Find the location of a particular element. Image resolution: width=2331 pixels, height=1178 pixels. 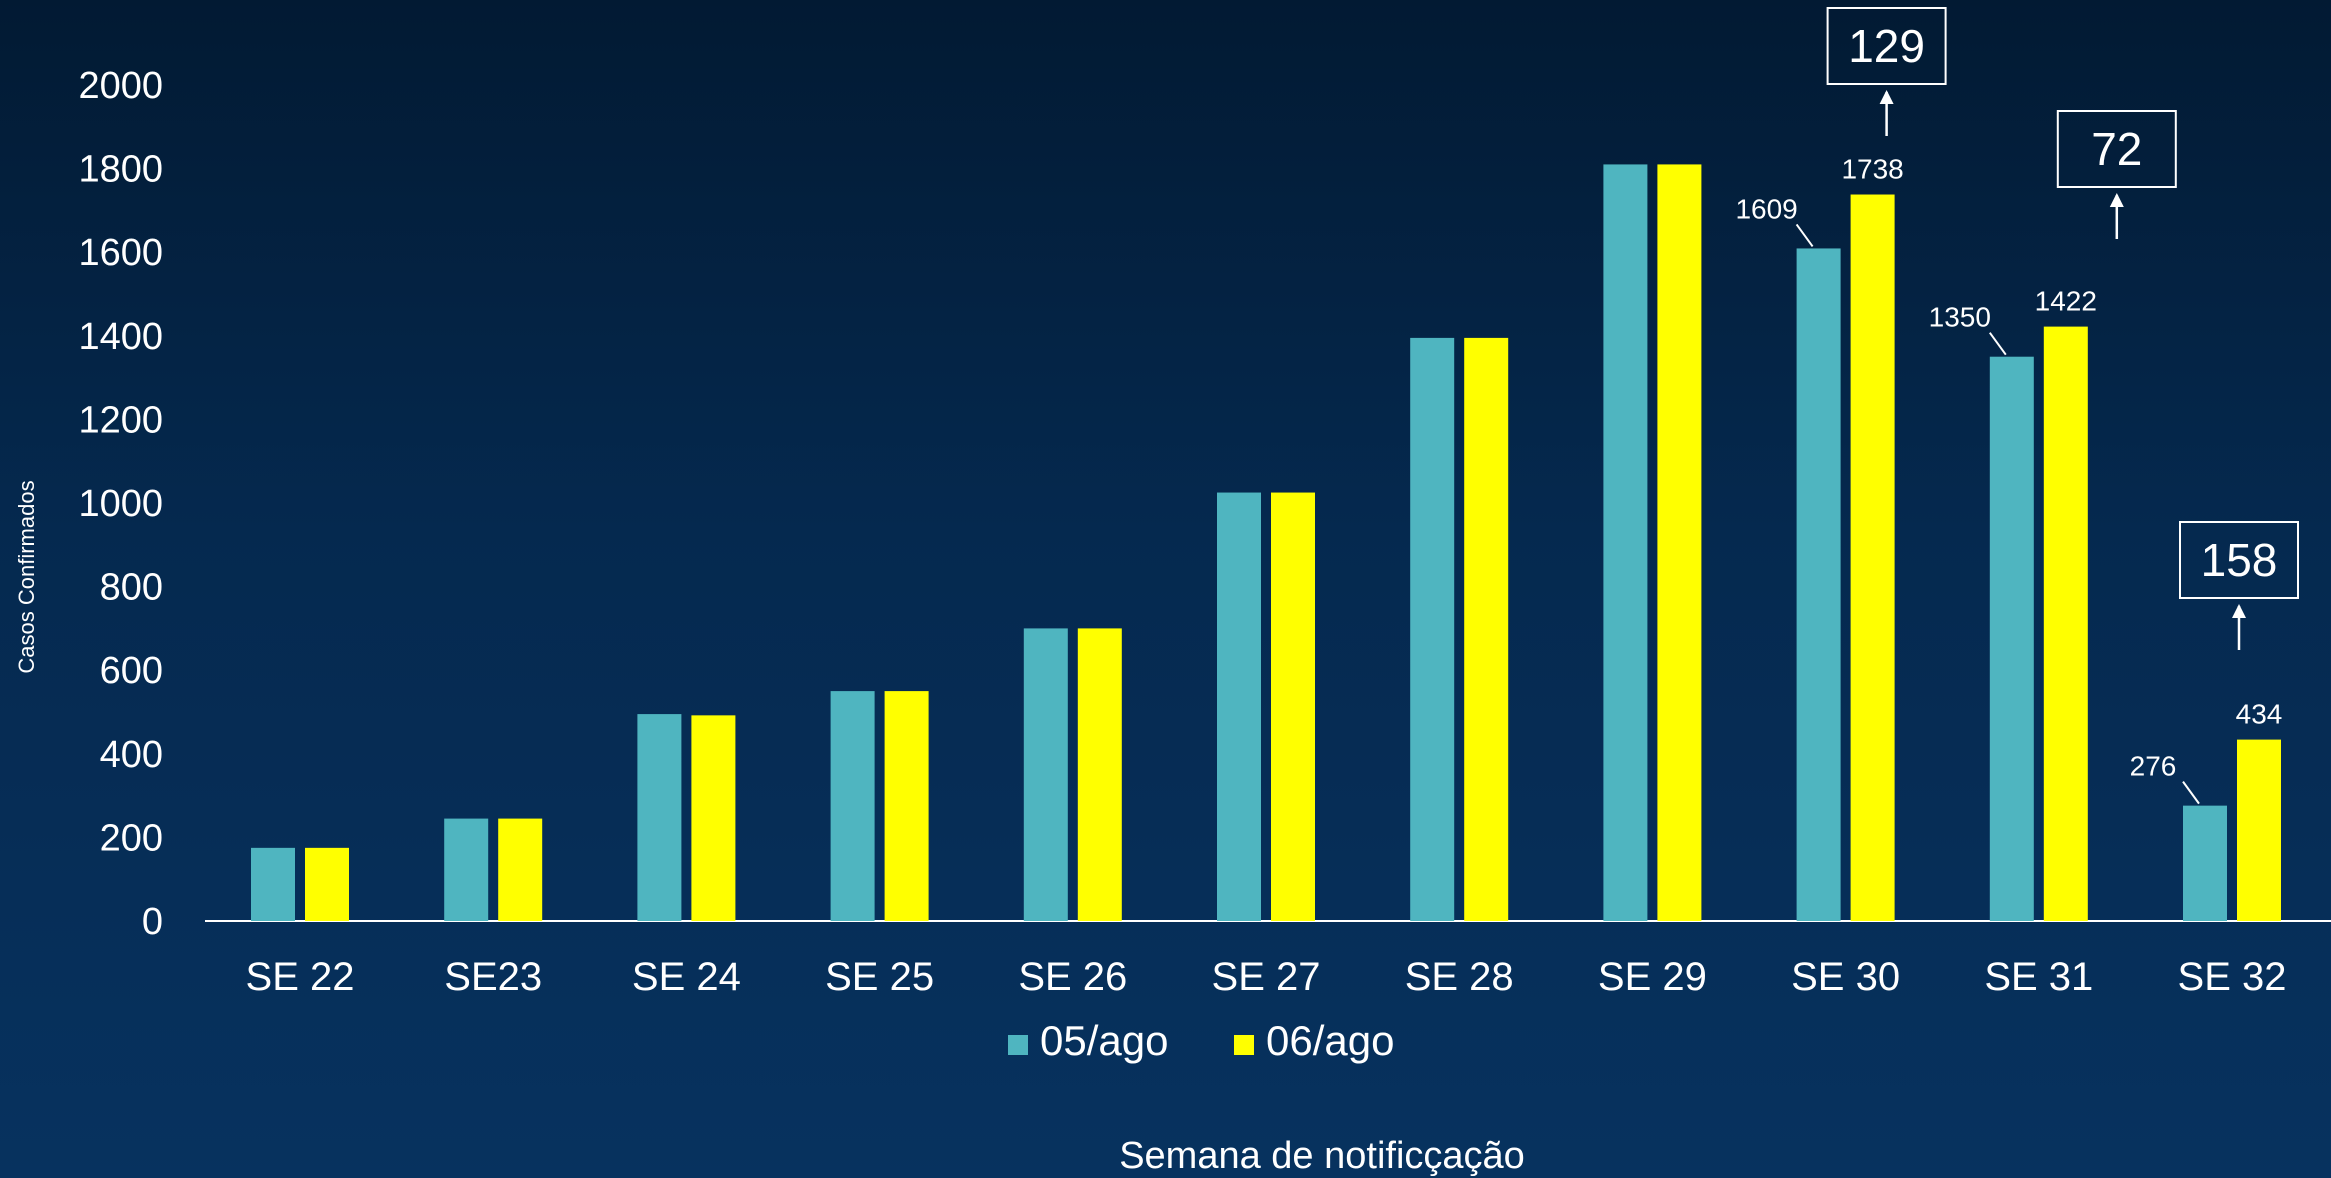

data-label: 434 is located at coordinates (2259, 714).